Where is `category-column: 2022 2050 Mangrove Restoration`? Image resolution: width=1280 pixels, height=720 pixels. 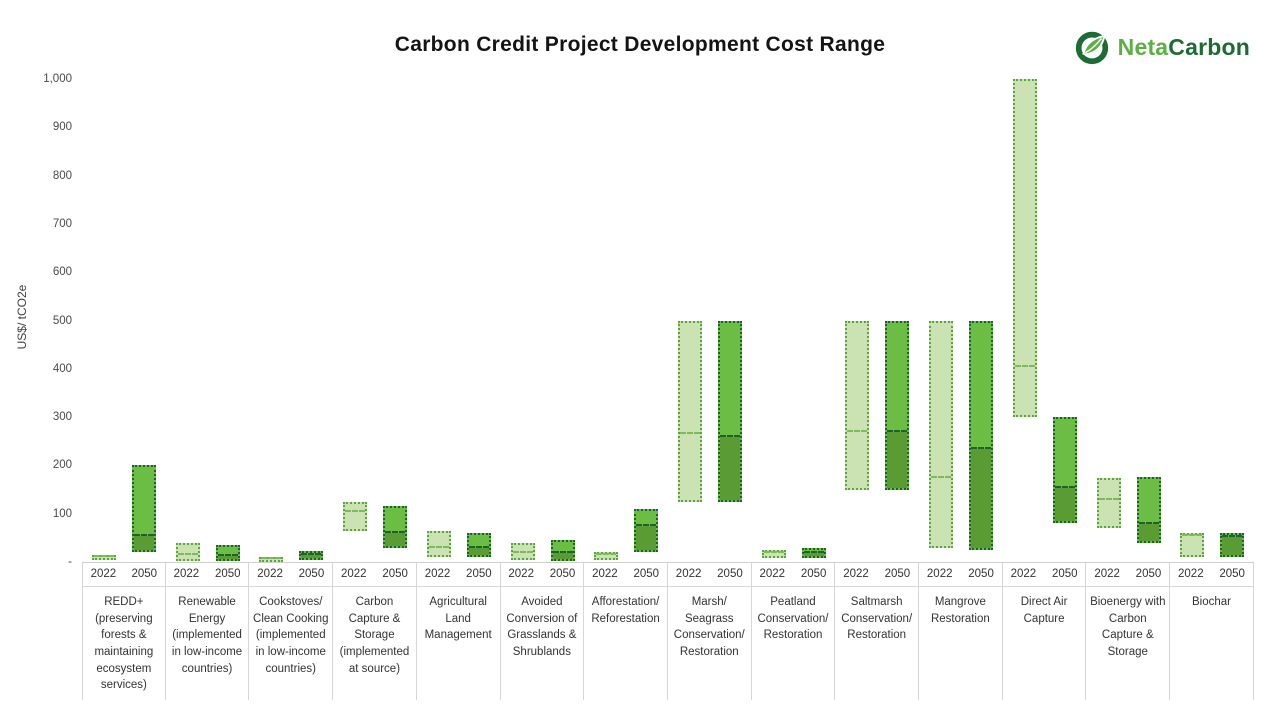 category-column: 2022 2050 Mangrove Restoration is located at coordinates (961, 631).